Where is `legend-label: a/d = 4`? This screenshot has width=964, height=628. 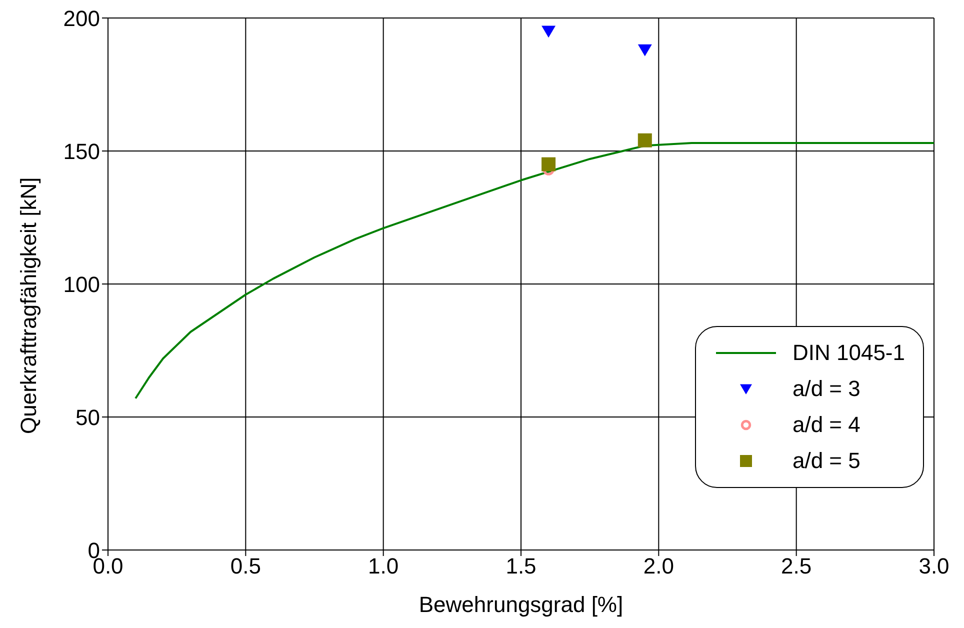
legend-label: a/d = 4 is located at coordinates (826, 425).